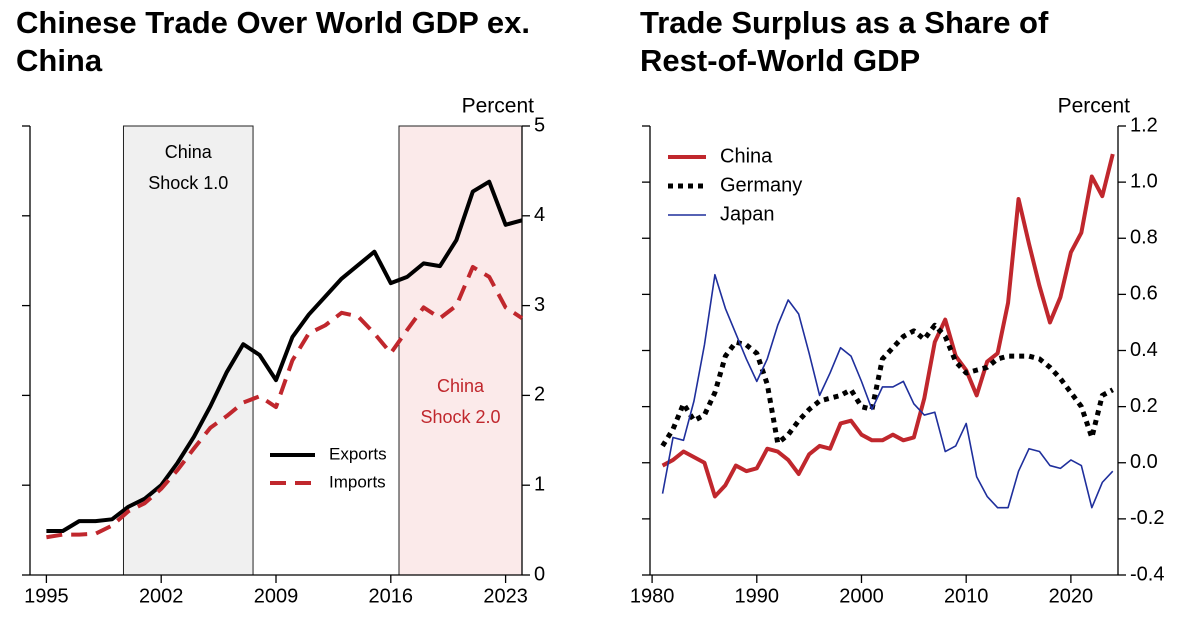 This screenshot has width=1200, height=617. What do you see at coordinates (539, 125) in the screenshot?
I see `y-tick-label: 5` at bounding box center [539, 125].